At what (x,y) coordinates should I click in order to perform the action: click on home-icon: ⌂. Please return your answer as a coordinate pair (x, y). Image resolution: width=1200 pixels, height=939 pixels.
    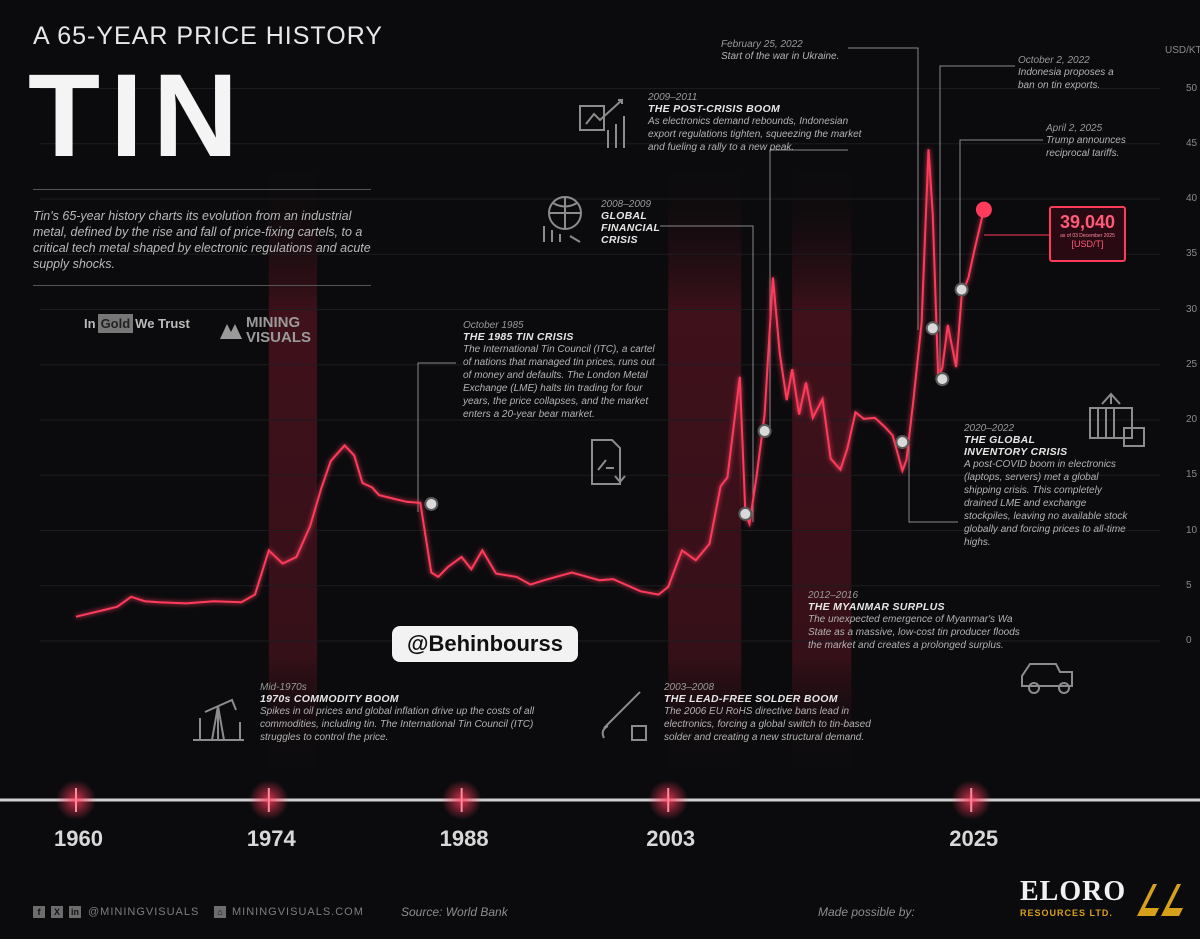
    Looking at the image, I should click on (220, 912).